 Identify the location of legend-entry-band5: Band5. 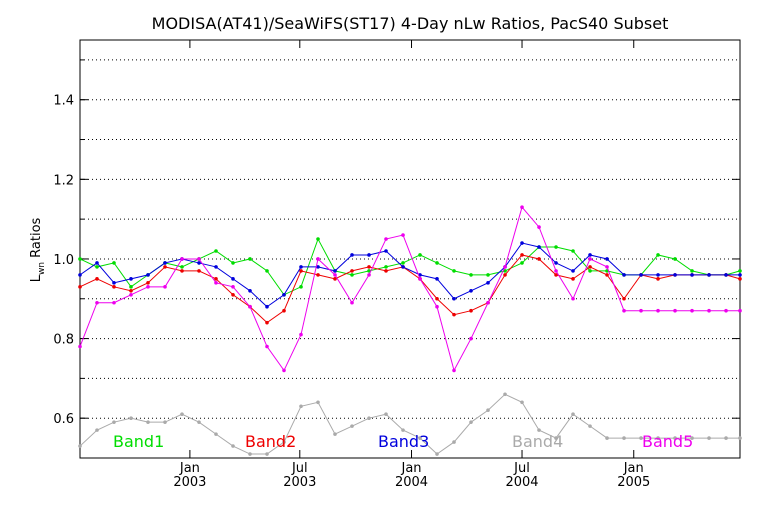
(667, 441).